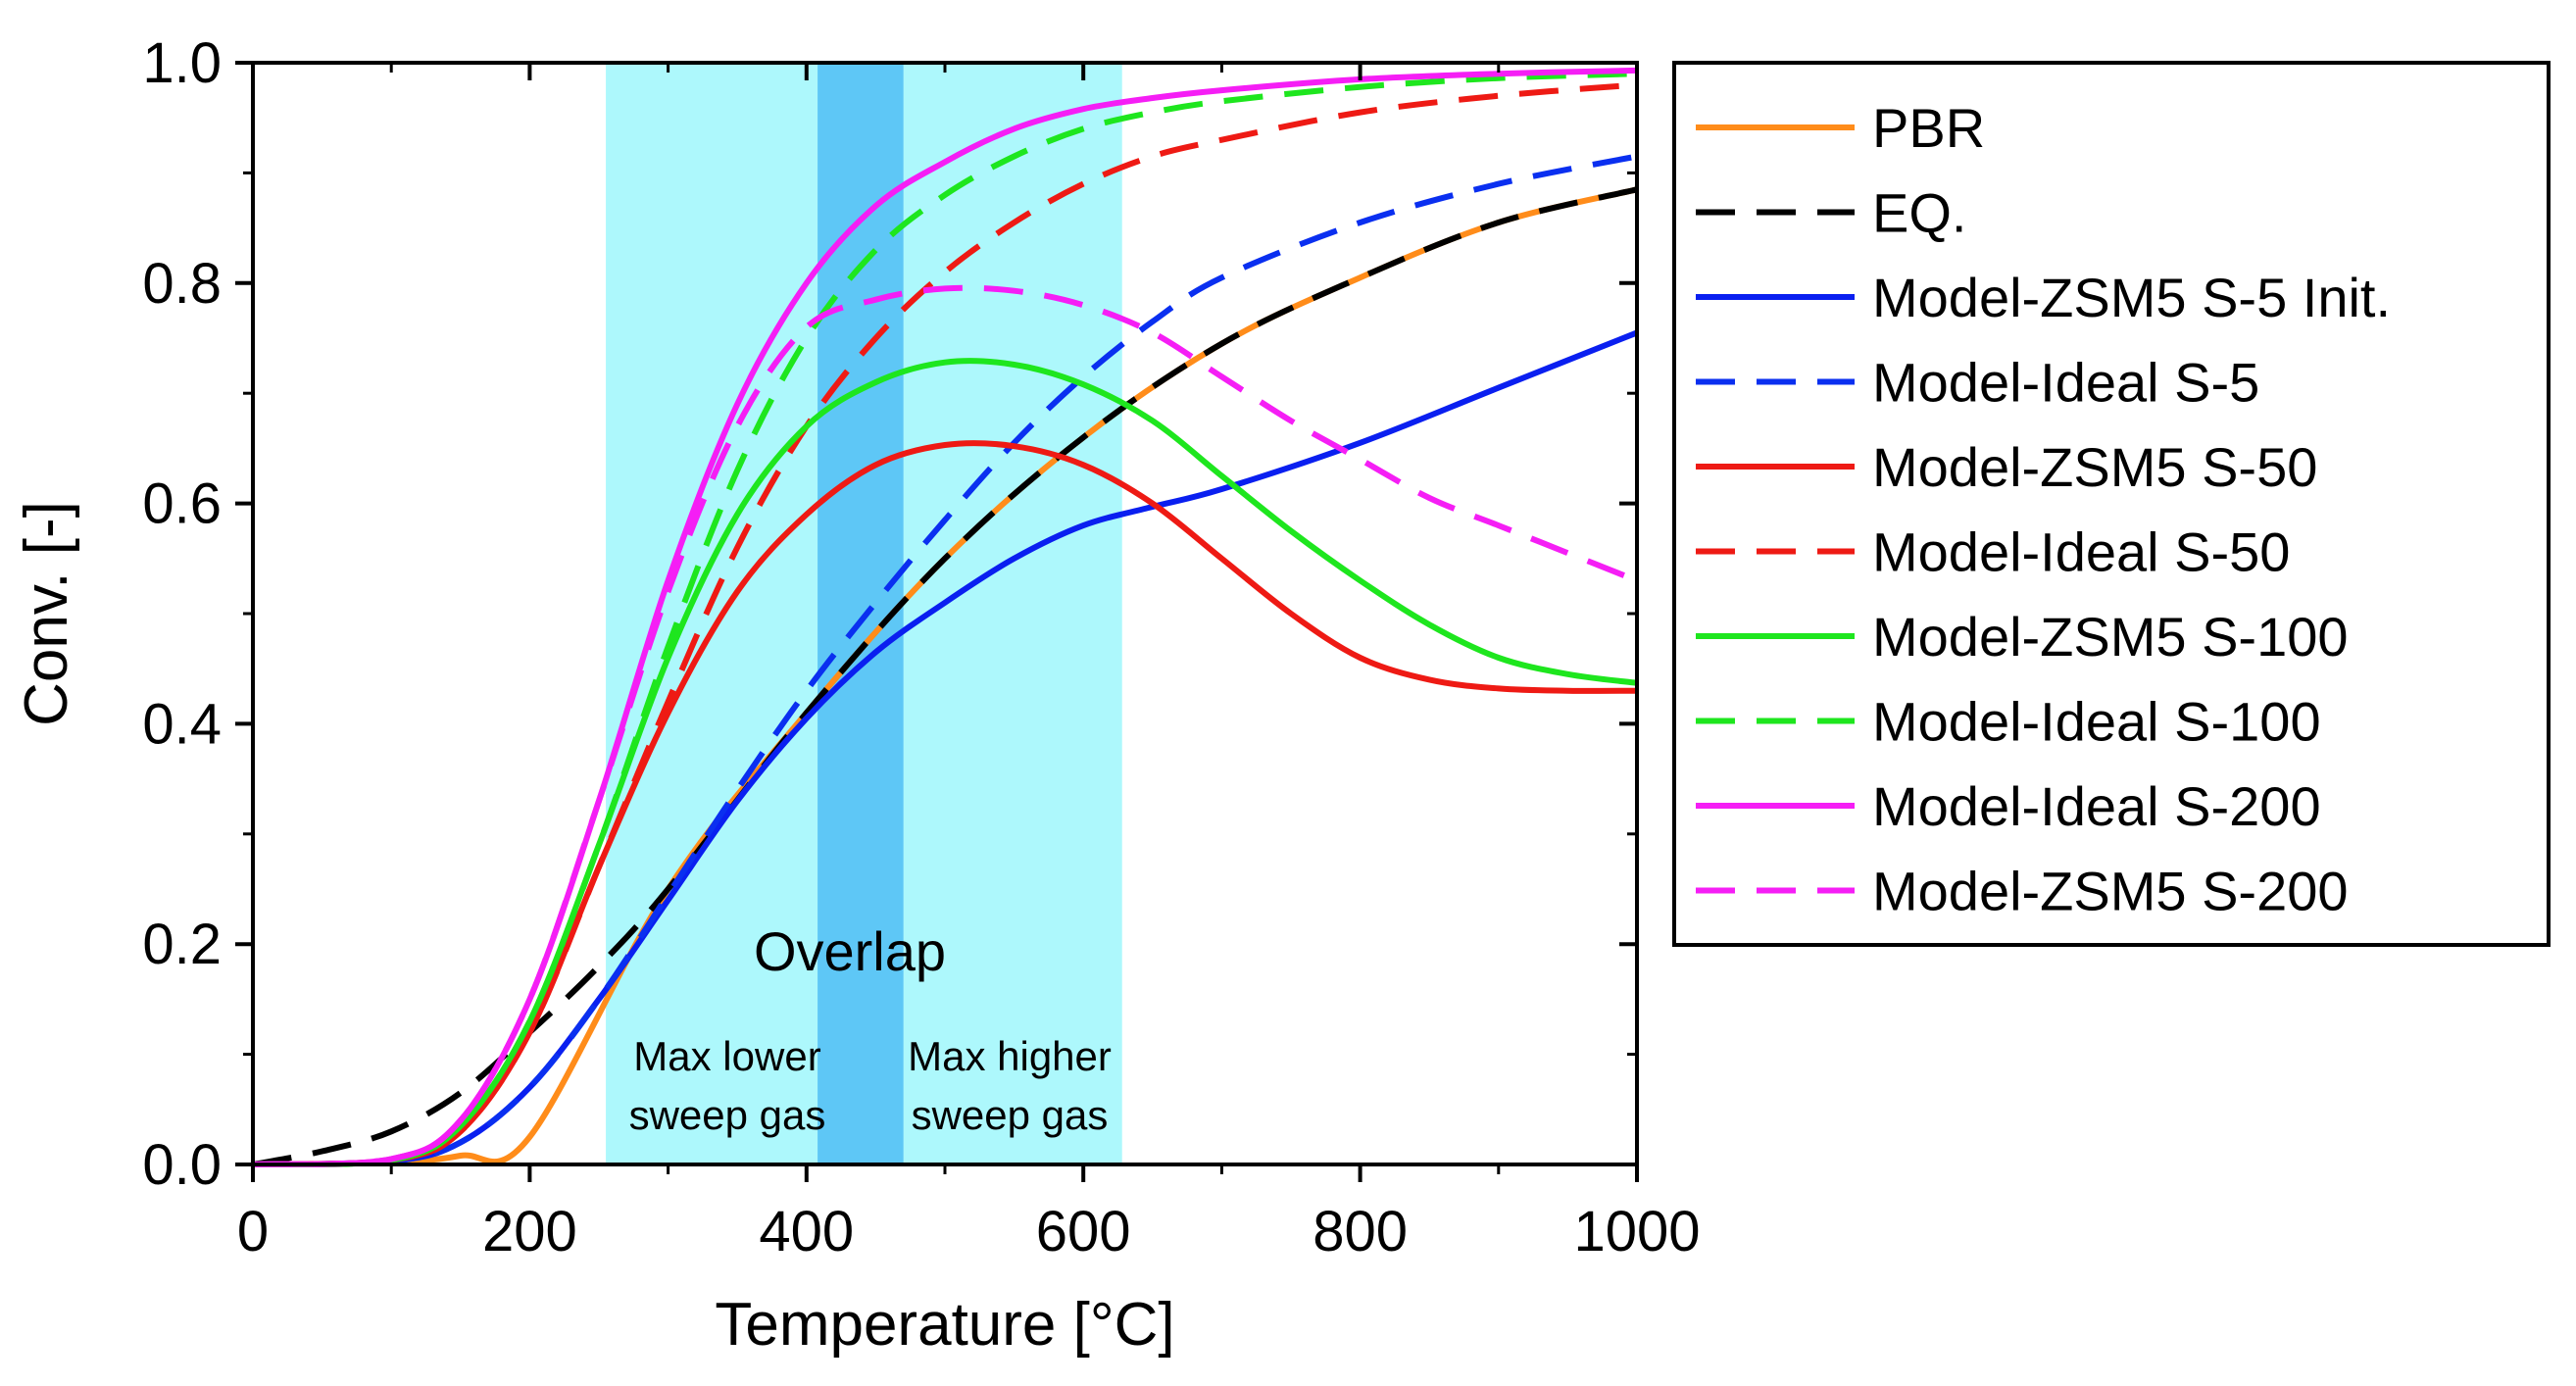 This screenshot has width=2576, height=1386. What do you see at coordinates (46, 613) in the screenshot?
I see `y-axis-label: Conv. [-]` at bounding box center [46, 613].